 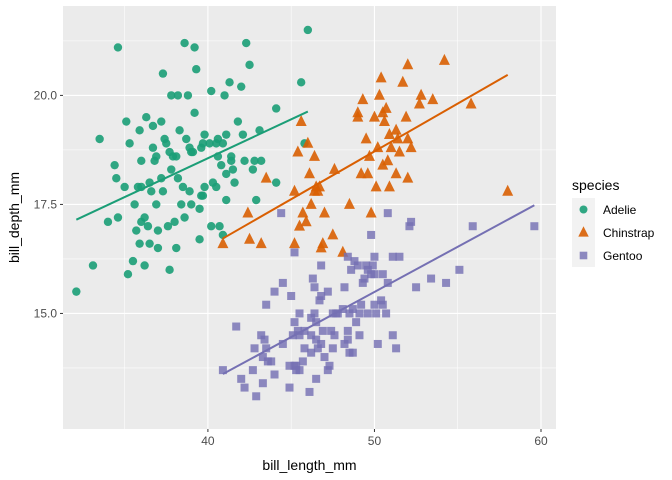 I want to click on x-axis-ticks: 40 50 60, so click(x=374, y=438).